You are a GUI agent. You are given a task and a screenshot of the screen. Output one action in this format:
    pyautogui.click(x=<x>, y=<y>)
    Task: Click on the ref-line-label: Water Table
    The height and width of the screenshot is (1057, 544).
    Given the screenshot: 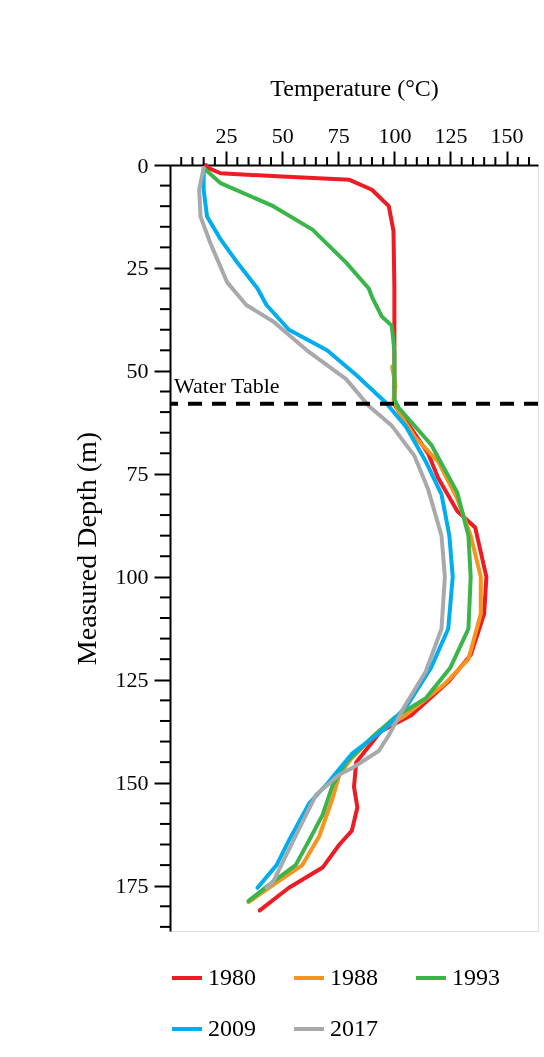 What is the action you would take?
    pyautogui.click(x=227, y=385)
    